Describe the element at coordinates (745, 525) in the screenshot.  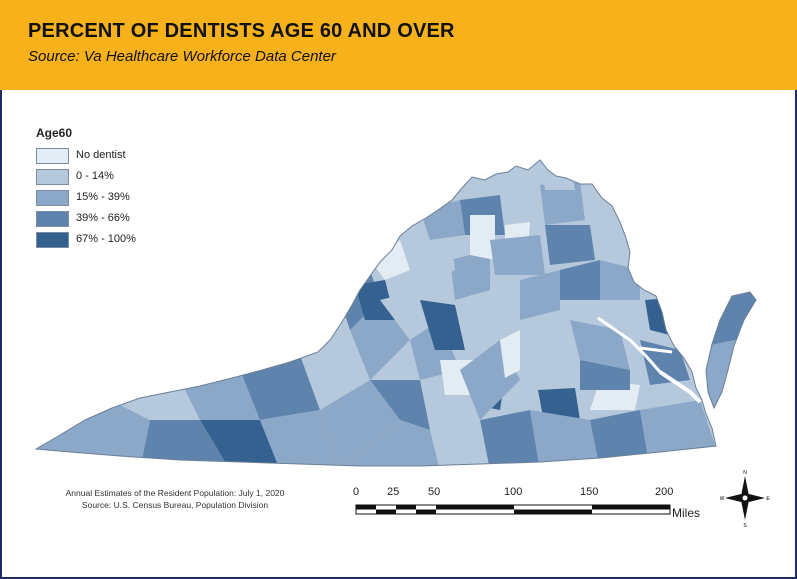
I see `compass-south: S` at that location.